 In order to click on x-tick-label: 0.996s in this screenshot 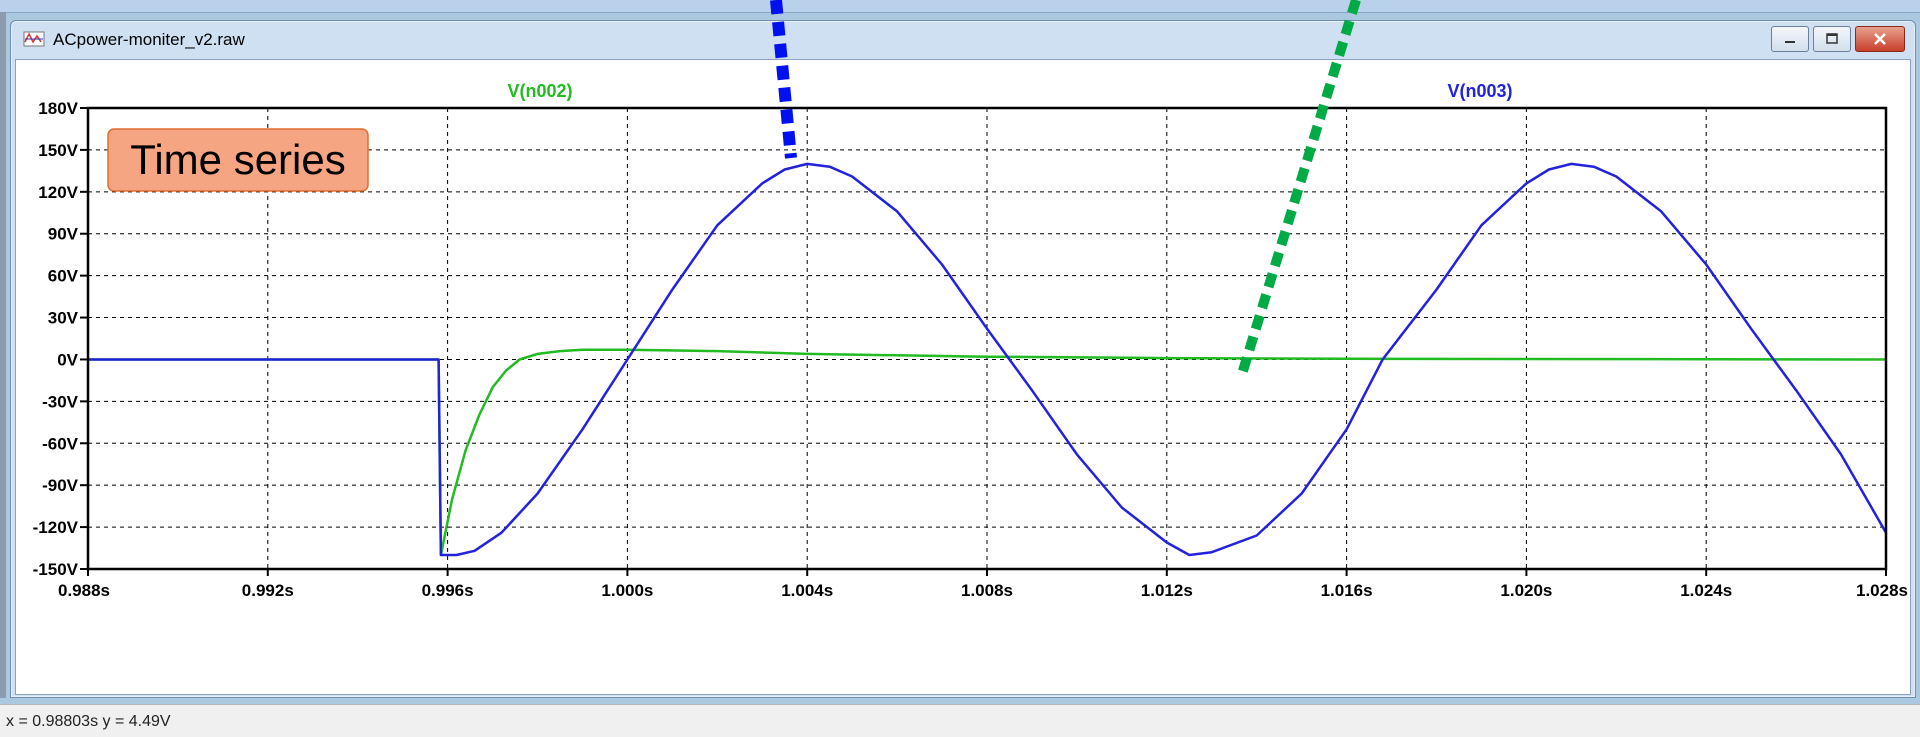, I will do `click(448, 590)`.